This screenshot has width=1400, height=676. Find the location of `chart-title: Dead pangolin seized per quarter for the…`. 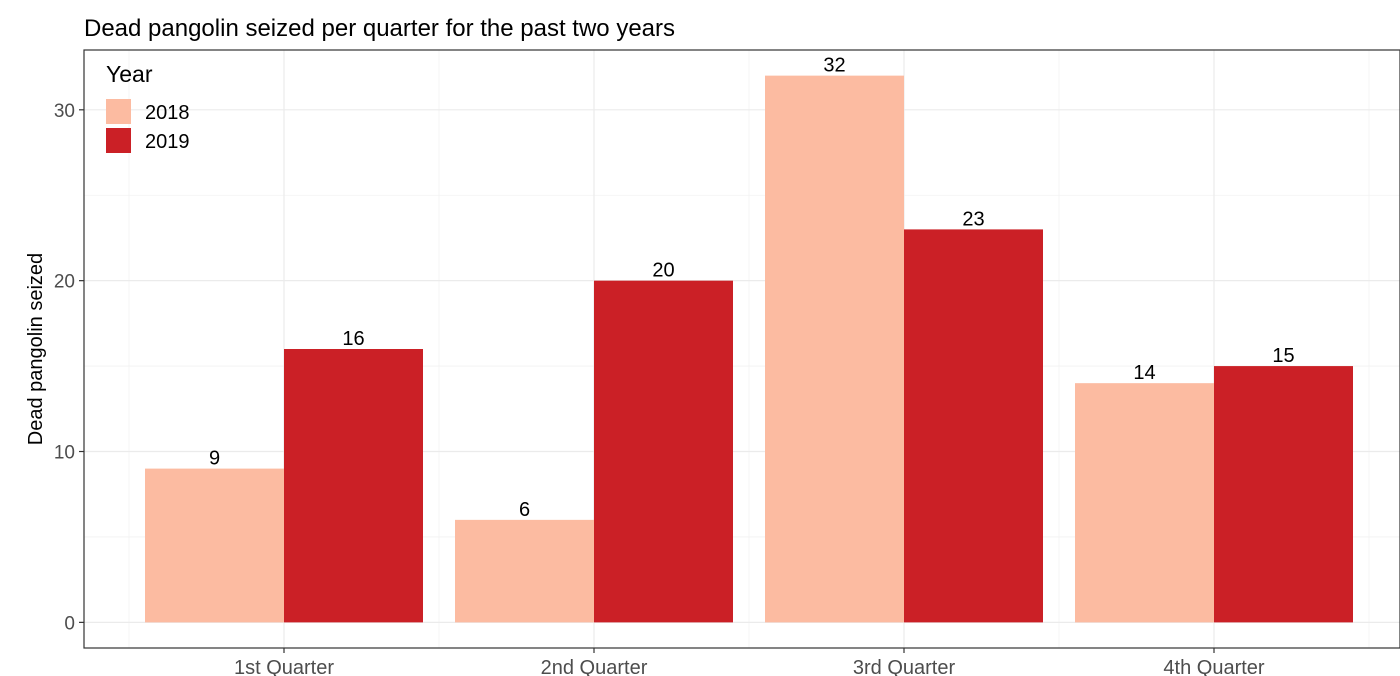

chart-title: Dead pangolin seized per quarter for the… is located at coordinates (379, 28).